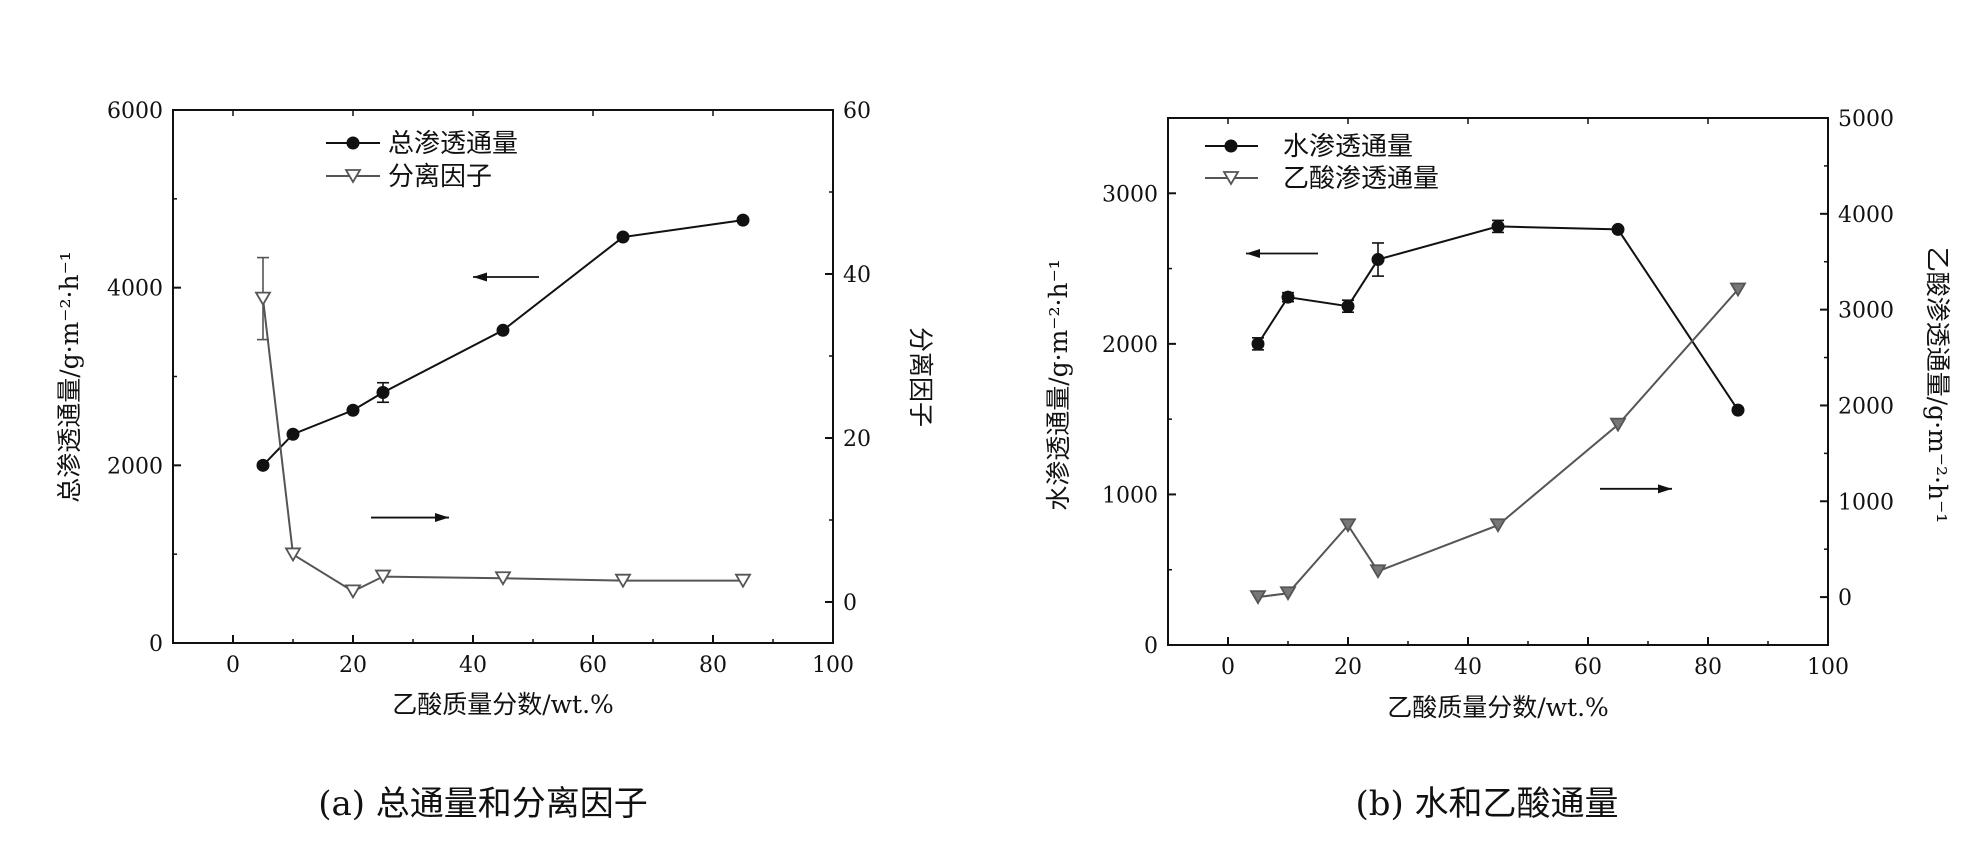  What do you see at coordinates (422, 160) in the screenshot?
I see `panel-a-legend: 总渗透通量 分离因子` at bounding box center [422, 160].